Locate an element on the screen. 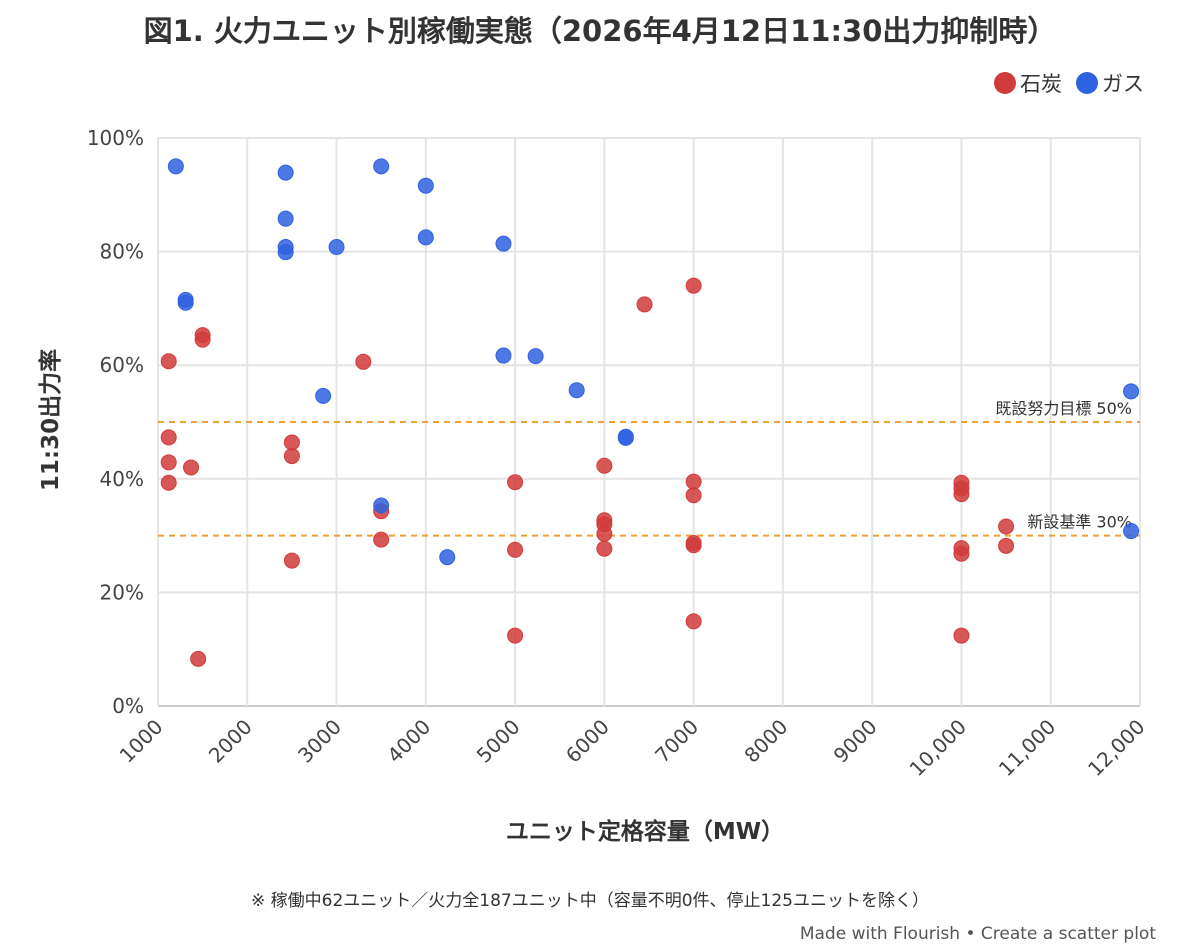 The width and height of the screenshot is (1200, 952). reference-lines: 既設努力目標 50% 新設基準 30% is located at coordinates (649, 468).